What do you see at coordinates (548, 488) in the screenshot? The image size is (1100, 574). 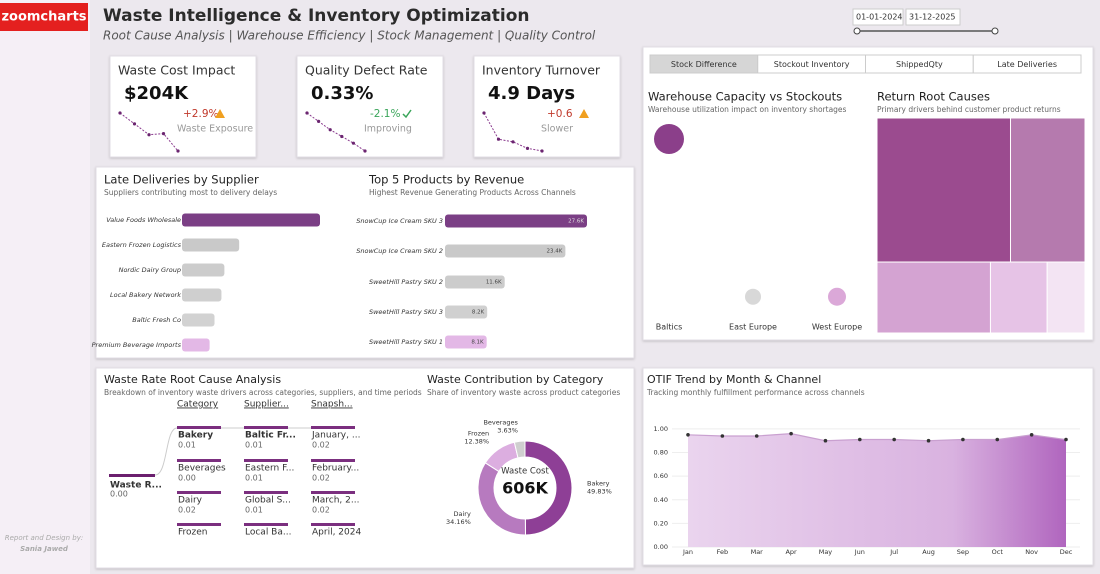 I see `donut-slice` at bounding box center [548, 488].